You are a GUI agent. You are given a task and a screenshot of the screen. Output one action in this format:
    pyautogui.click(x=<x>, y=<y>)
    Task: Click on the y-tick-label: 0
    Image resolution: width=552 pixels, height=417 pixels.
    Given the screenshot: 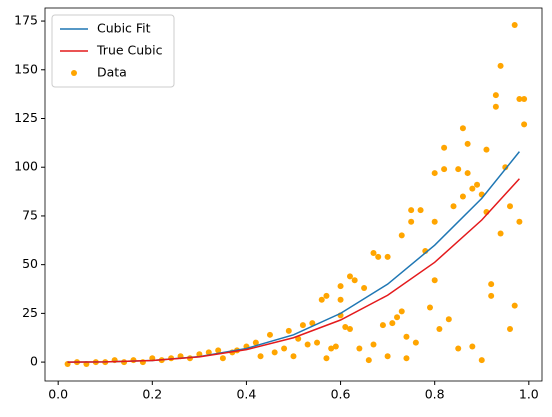 What is the action you would take?
    pyautogui.click(x=34, y=361)
    